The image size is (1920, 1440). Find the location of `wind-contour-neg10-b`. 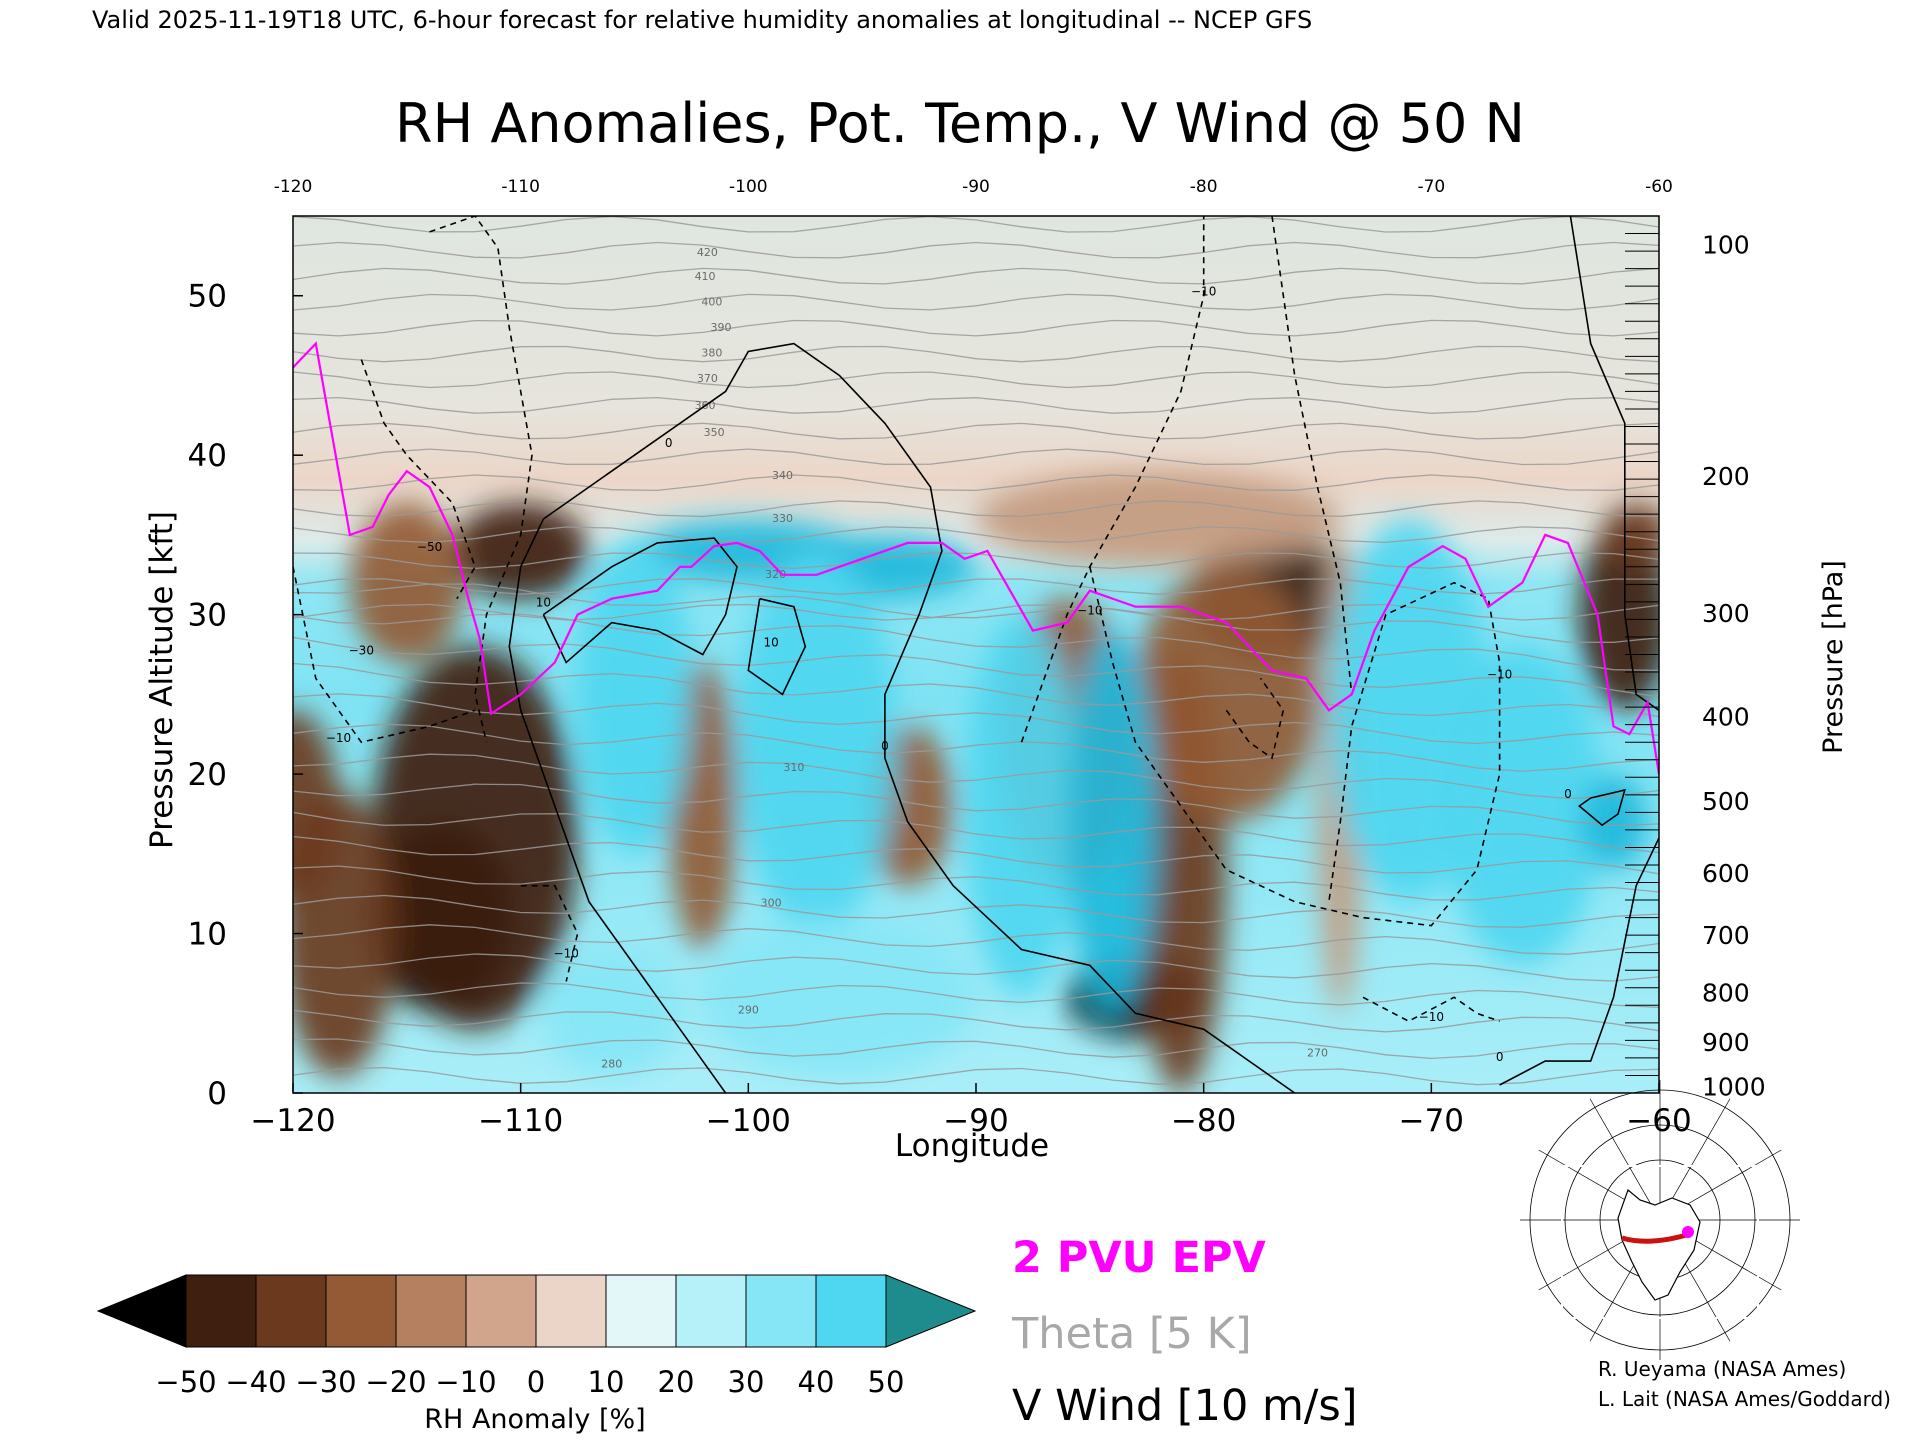

wind-contour-neg10-b is located at coordinates (384, 655).